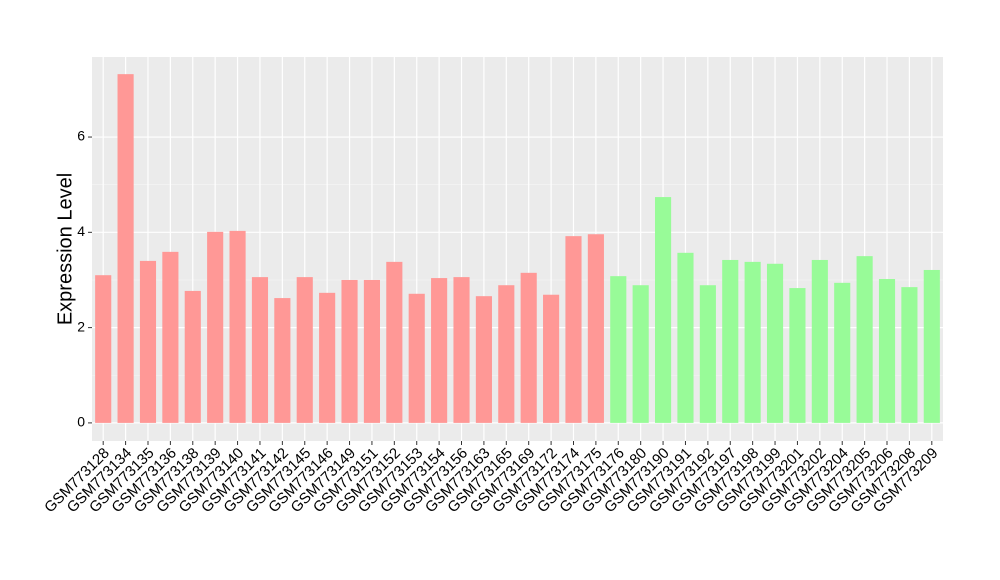  Describe the element at coordinates (81, 136) in the screenshot. I see `y-tick-label: 6` at that location.